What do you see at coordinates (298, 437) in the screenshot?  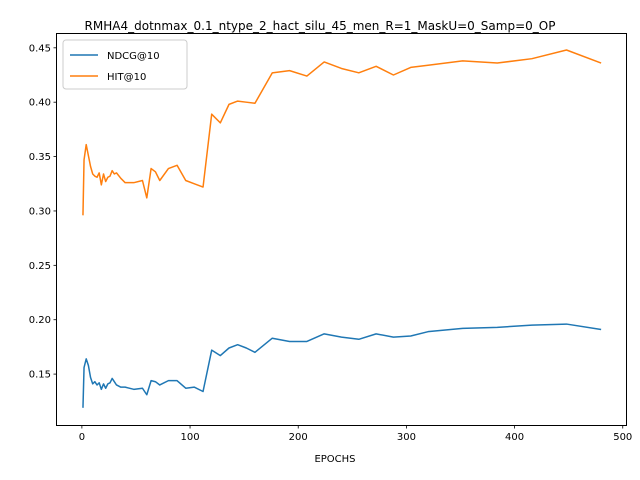 I see `x-tick-label: 200` at bounding box center [298, 437].